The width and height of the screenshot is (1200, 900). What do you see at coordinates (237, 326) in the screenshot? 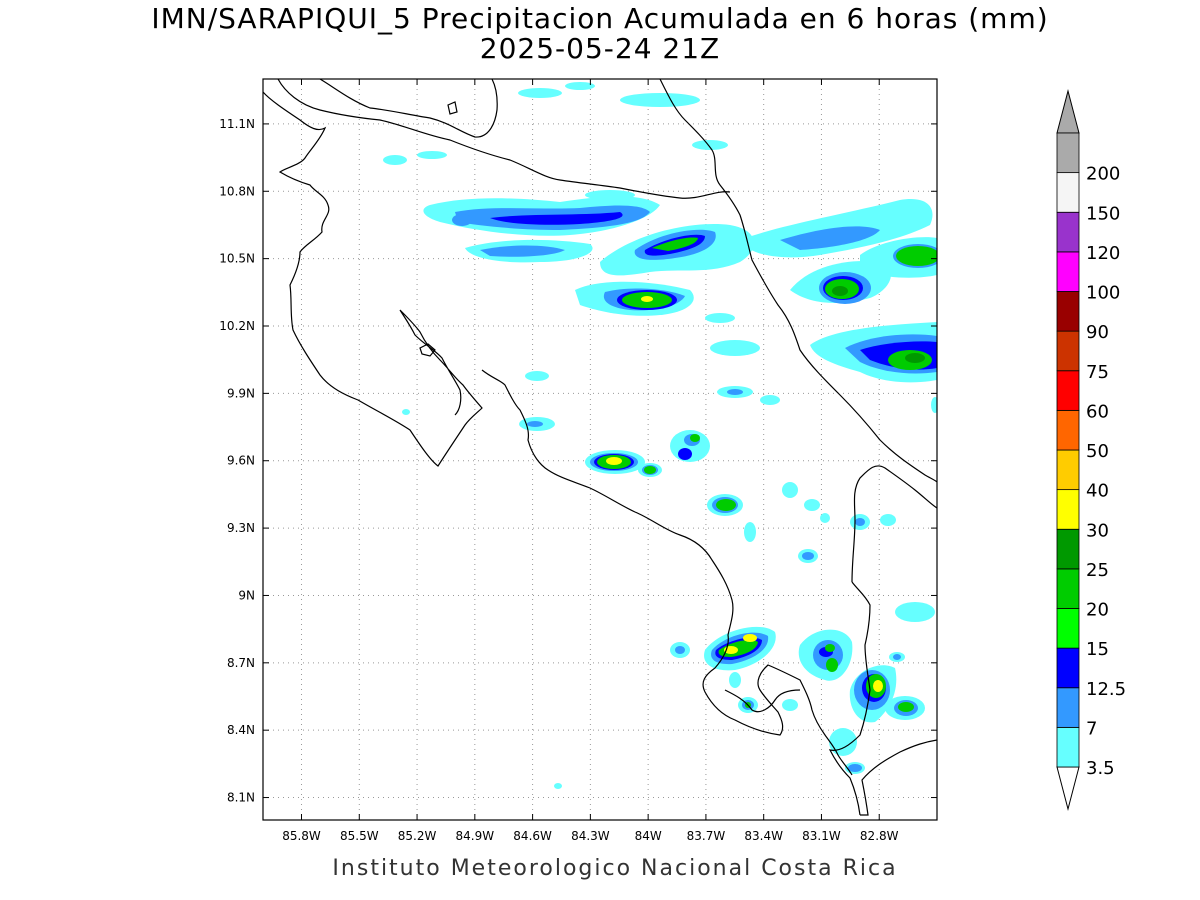
I see `lat-tick-label: 10.2N` at bounding box center [237, 326].